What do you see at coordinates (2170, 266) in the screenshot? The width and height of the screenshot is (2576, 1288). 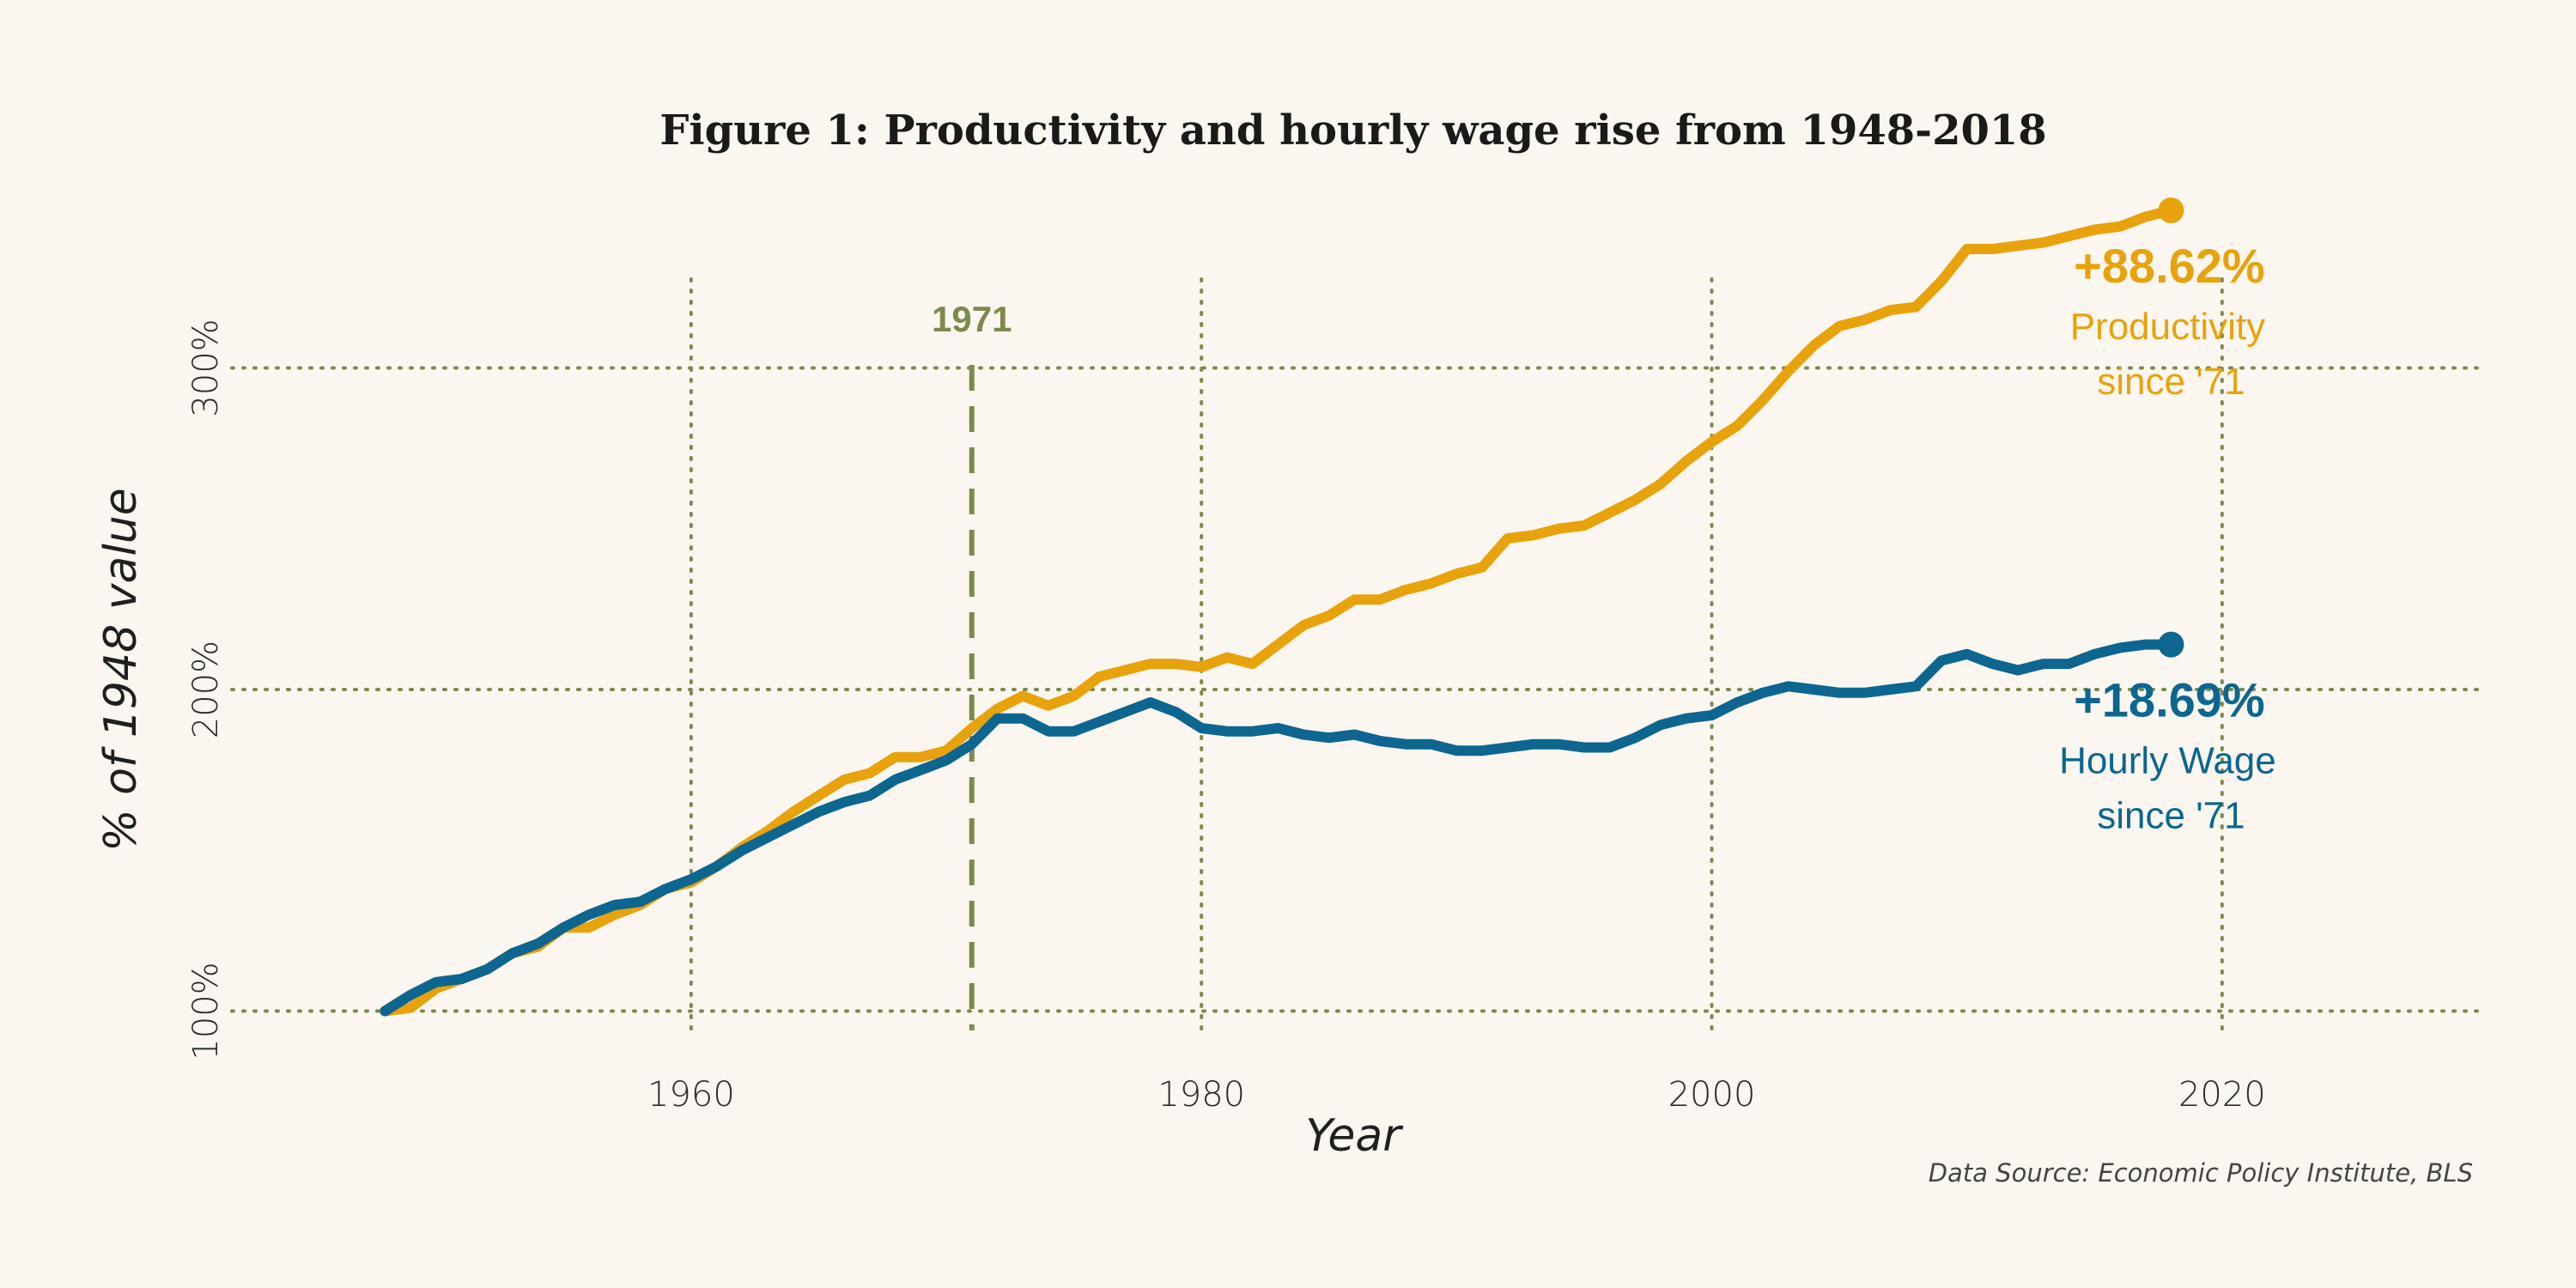 I see `productivity-change-label: +88.62%` at bounding box center [2170, 266].